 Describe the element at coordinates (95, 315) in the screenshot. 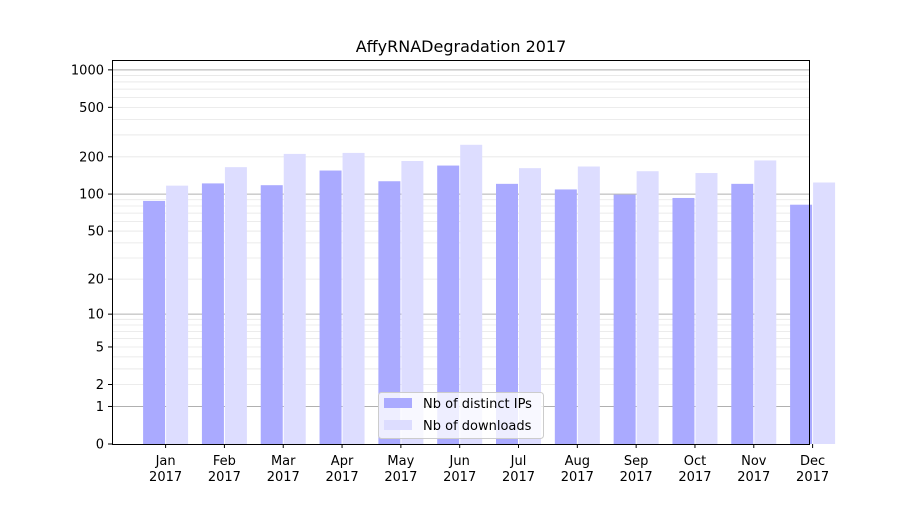

I see `y-tick-label: 10` at that location.